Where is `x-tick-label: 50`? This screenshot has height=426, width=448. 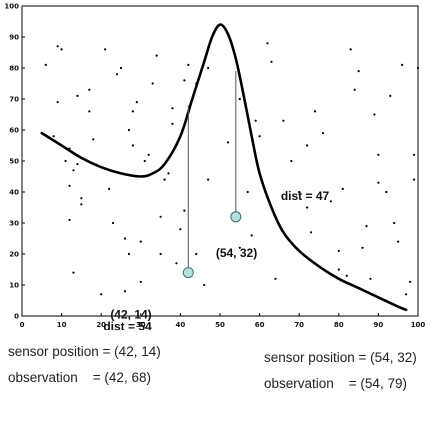 x-tick-label: 50 is located at coordinates (220, 325).